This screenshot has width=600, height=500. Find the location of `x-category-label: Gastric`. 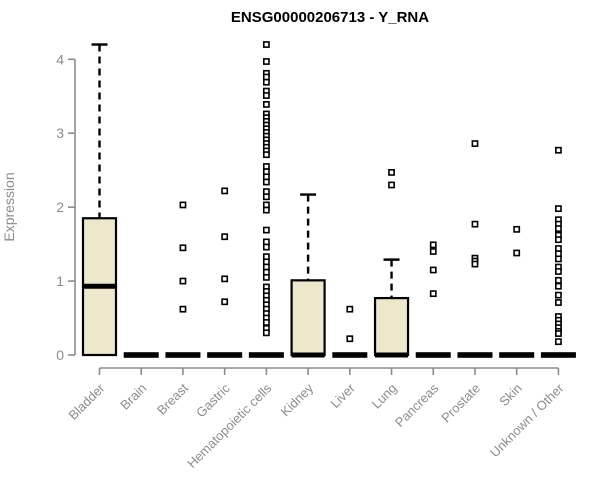

x-category-label: Gastric is located at coordinates (213, 400).